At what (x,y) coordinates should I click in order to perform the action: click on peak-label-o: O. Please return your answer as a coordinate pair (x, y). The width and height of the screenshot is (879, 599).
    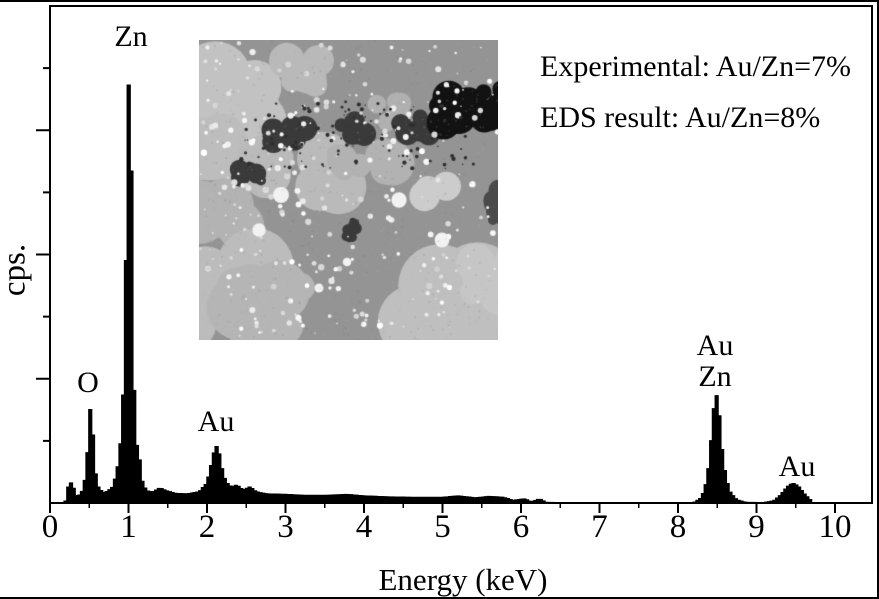
    Looking at the image, I should click on (88, 382).